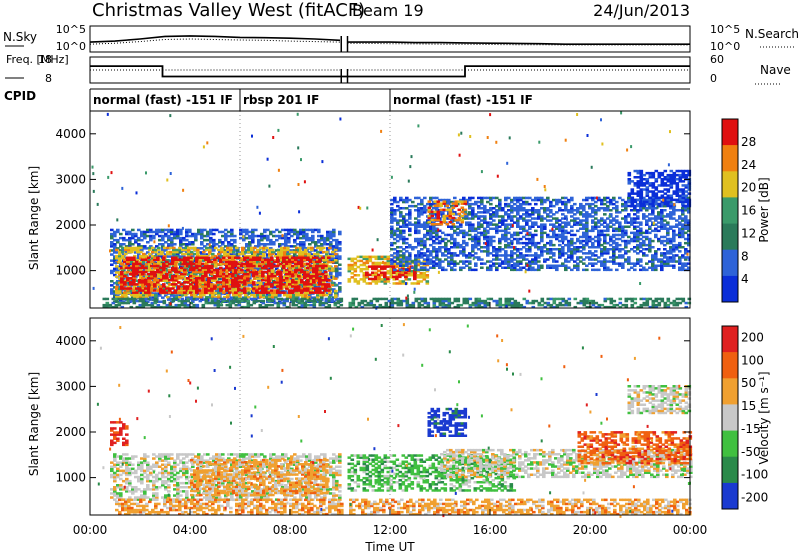 The width and height of the screenshot is (800, 554). What do you see at coordinates (228, 250) in the screenshot?
I see `power-cell-2082` at bounding box center [228, 250].